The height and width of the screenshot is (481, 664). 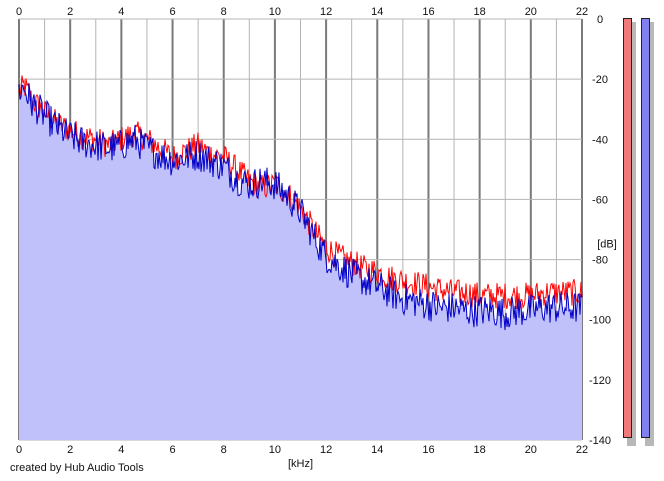 I want to click on y-tick-label: 0, so click(x=600, y=20).